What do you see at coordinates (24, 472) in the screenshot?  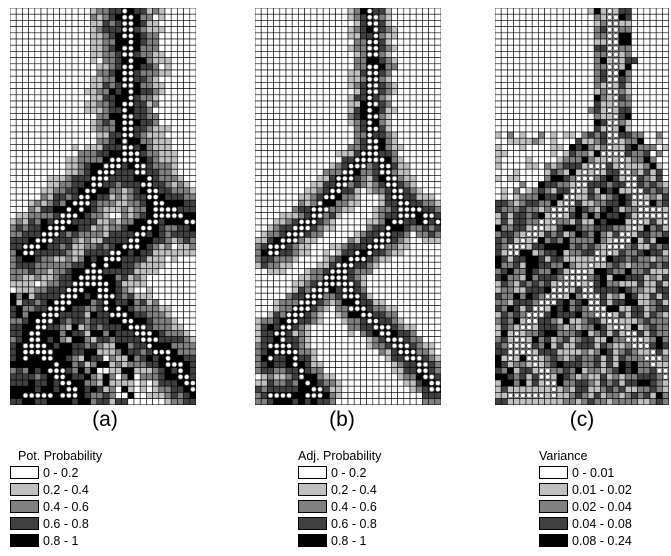 I see `legend-swatch` at bounding box center [24, 472].